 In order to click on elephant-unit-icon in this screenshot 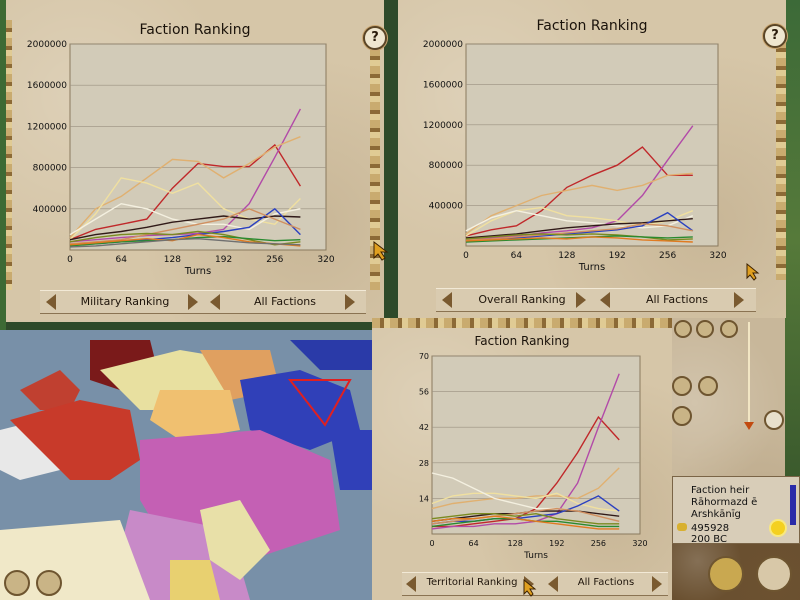, I will do `click(708, 386)`.